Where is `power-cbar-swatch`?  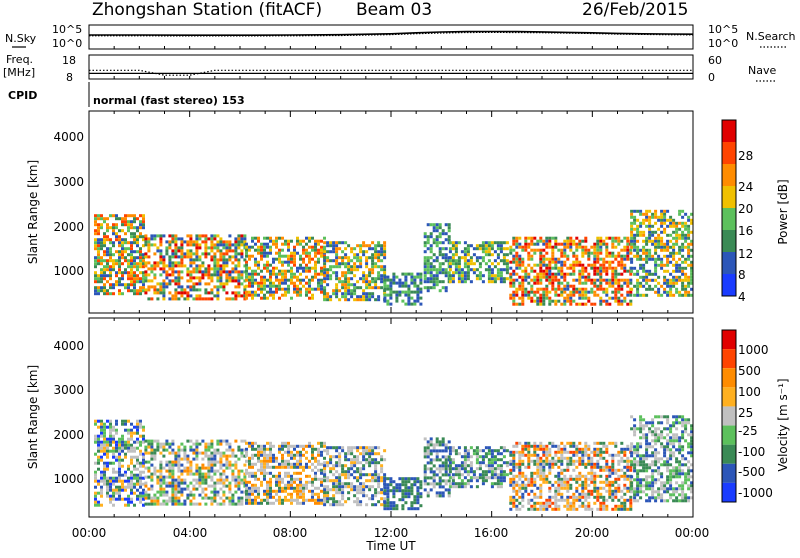
power-cbar-swatch is located at coordinates (729, 285).